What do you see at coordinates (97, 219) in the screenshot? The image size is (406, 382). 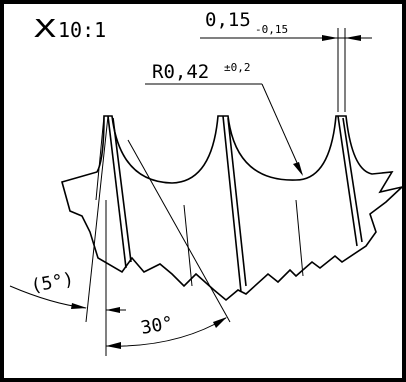 I see `angle-5-ref-line` at bounding box center [97, 219].